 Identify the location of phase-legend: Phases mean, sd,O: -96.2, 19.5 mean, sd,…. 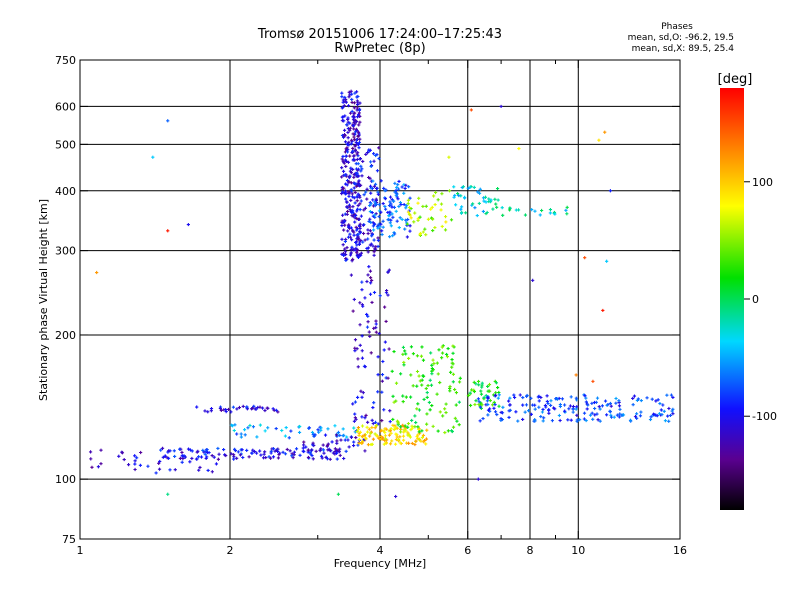
(647, 38).